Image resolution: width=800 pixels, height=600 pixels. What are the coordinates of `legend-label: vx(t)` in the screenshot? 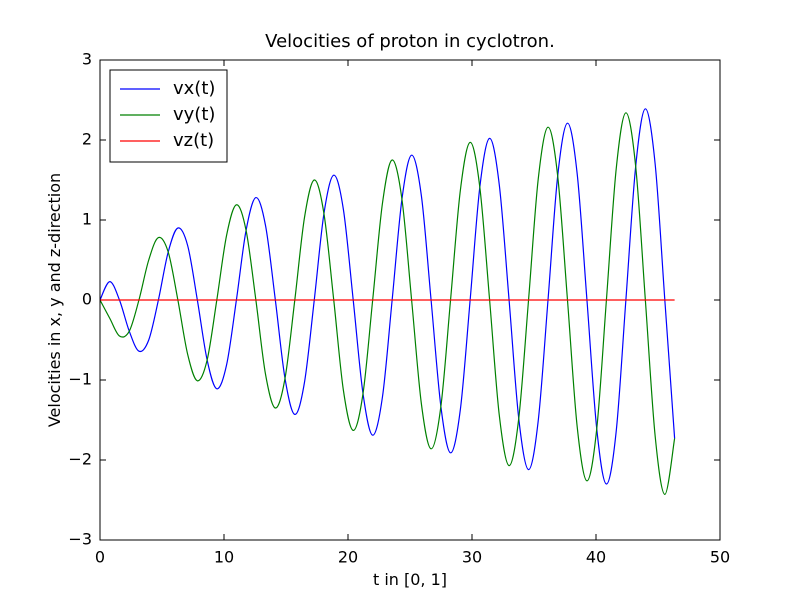 It's located at (194, 88).